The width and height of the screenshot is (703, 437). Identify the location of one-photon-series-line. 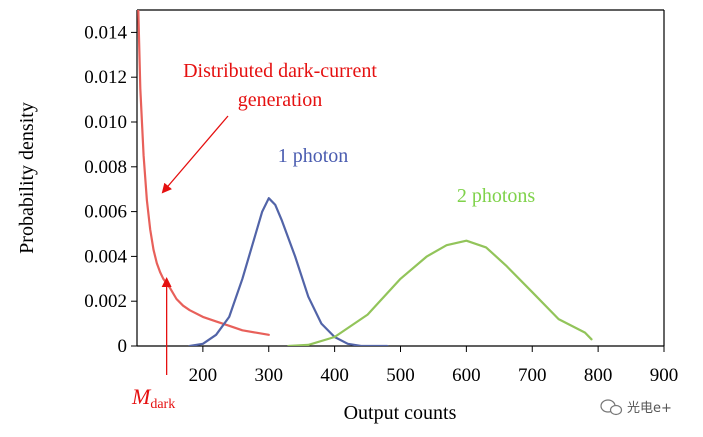
(288, 271).